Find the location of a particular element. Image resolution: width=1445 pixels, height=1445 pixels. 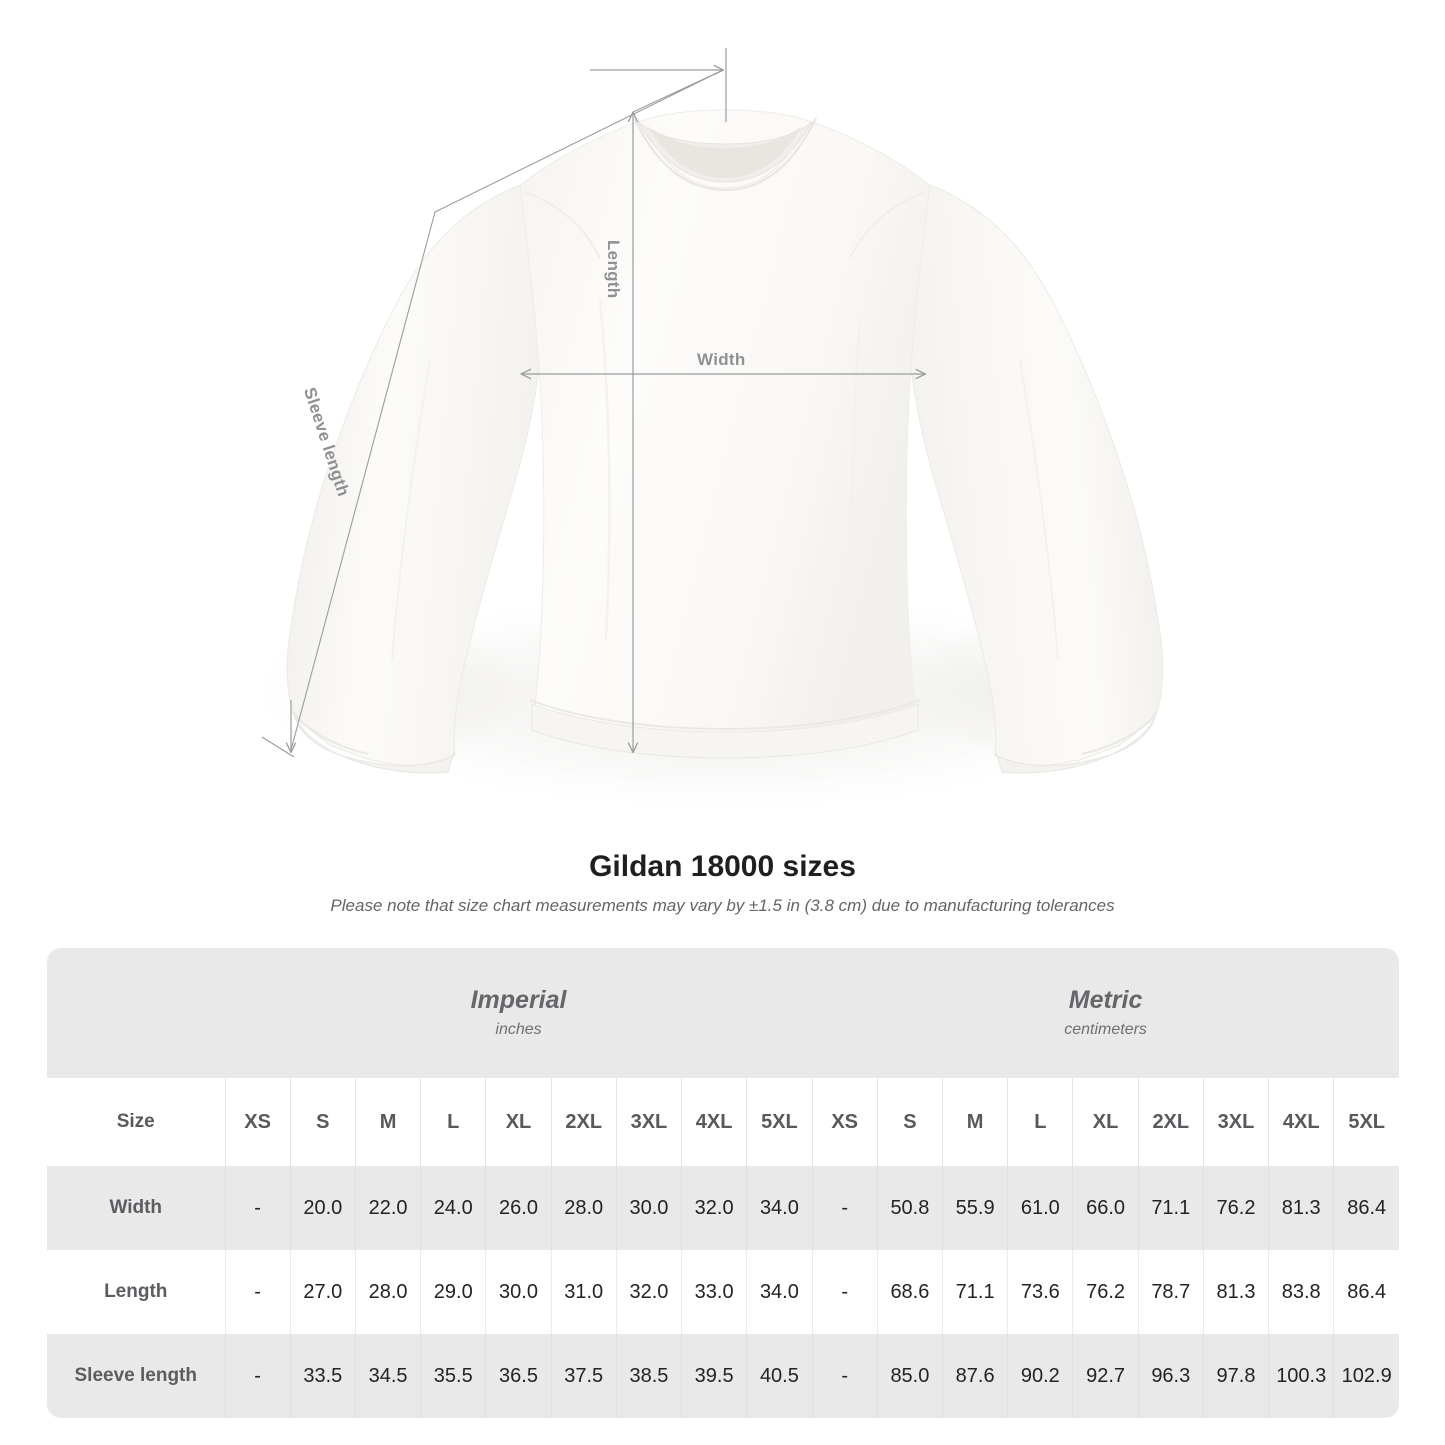

cell-length-5xl-metric: 86.4 is located at coordinates (1366, 1292).